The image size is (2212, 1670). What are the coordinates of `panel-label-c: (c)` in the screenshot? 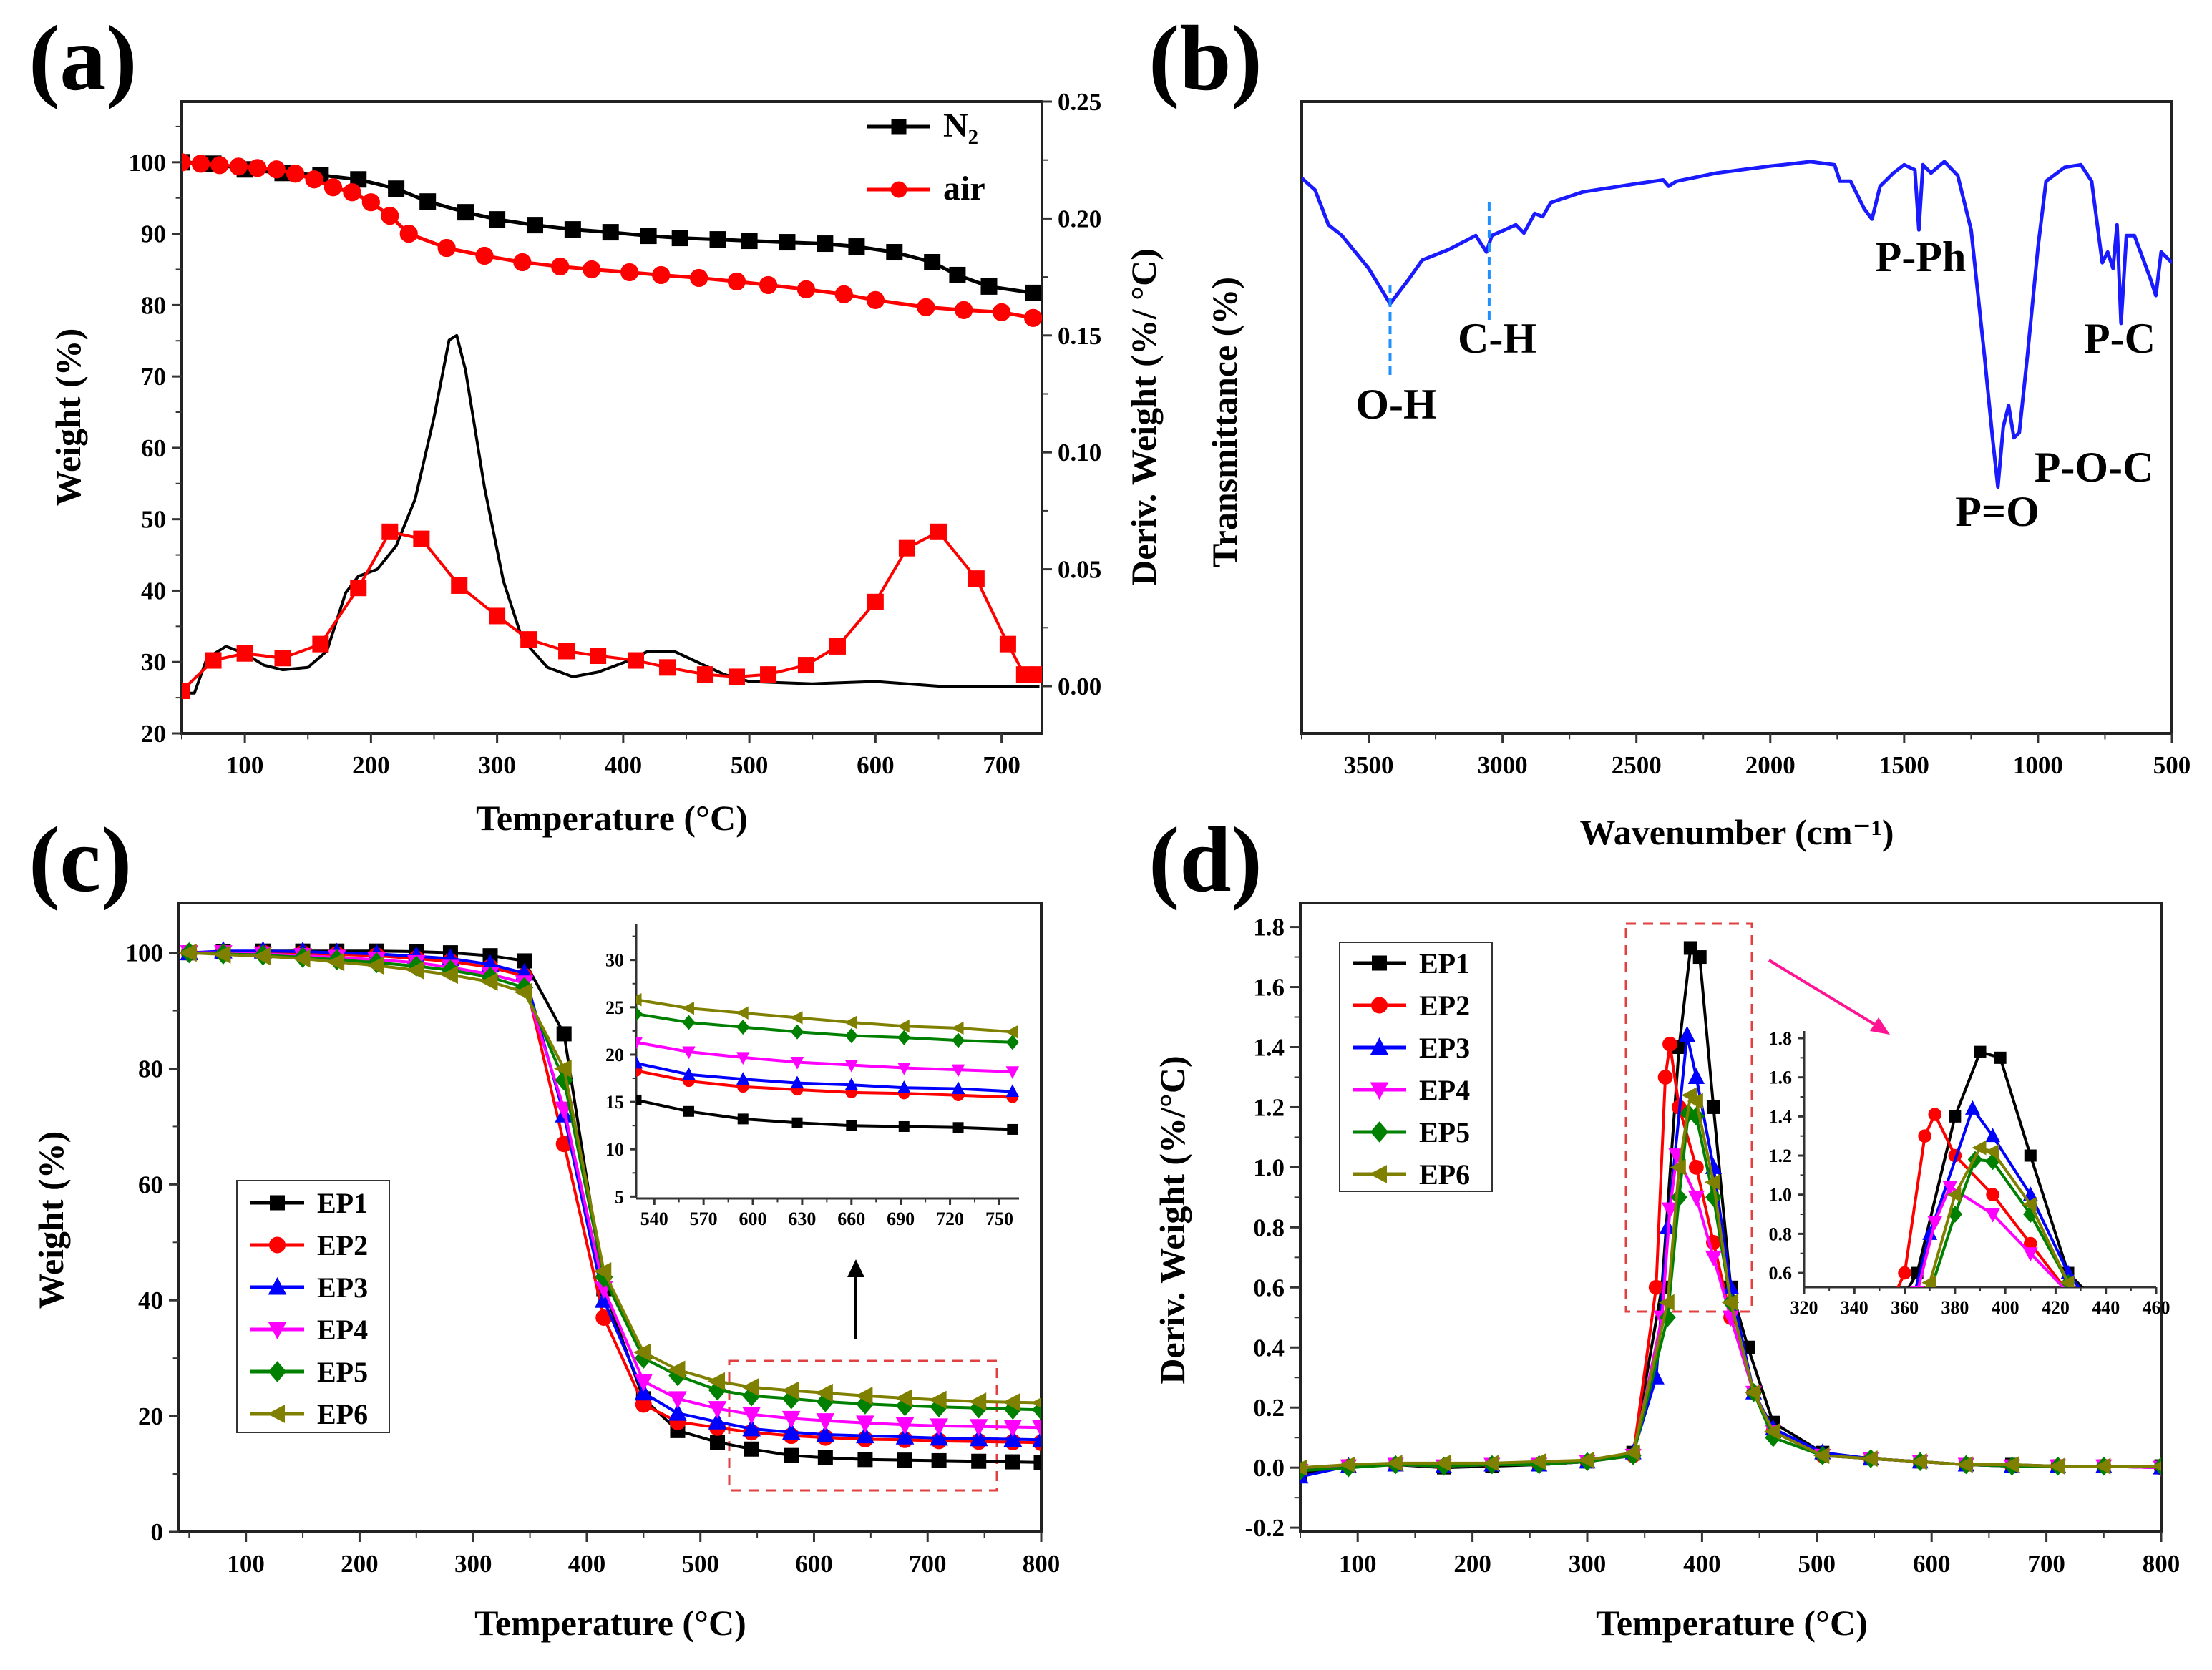 It's located at (80, 861).